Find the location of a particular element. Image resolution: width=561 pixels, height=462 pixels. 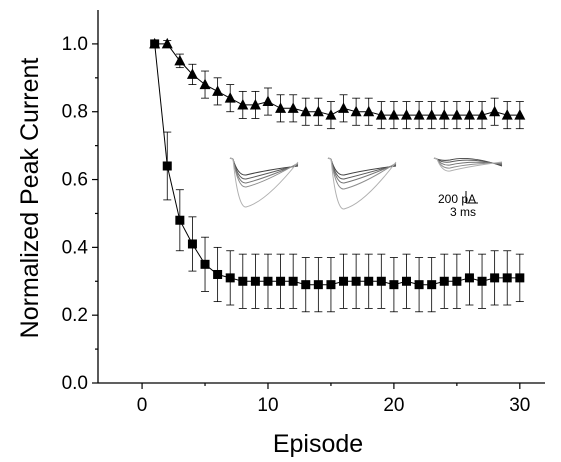

y-tick-label: 1.0 is located at coordinates (75, 44).